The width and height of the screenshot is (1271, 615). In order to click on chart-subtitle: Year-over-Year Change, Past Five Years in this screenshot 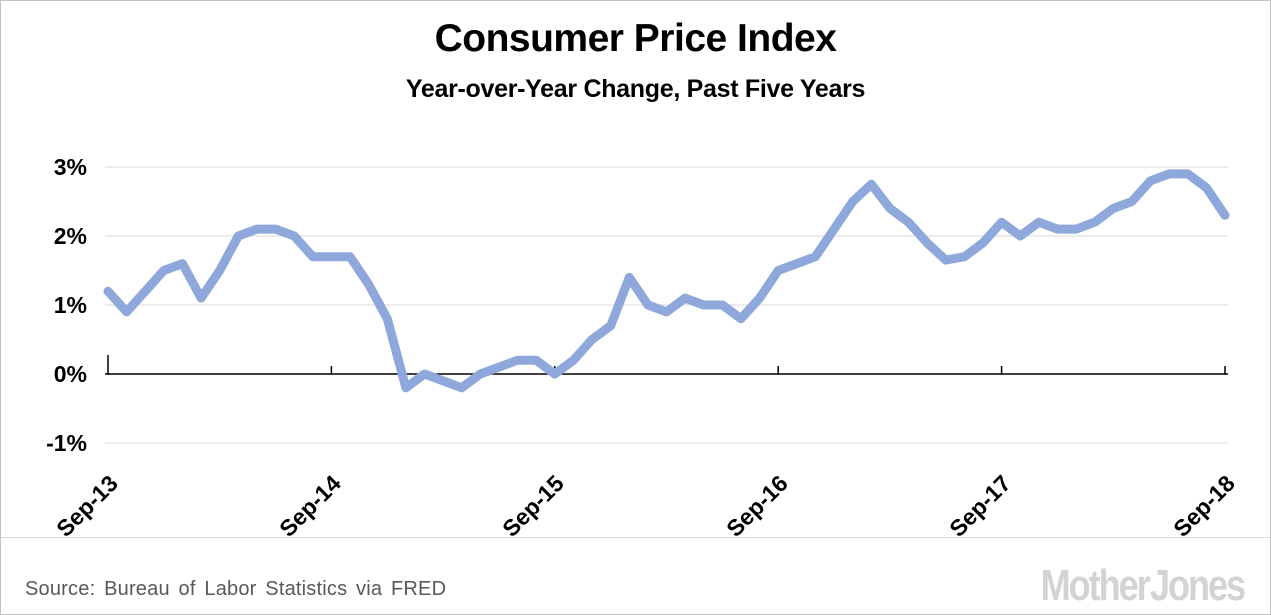, I will do `click(635, 89)`.